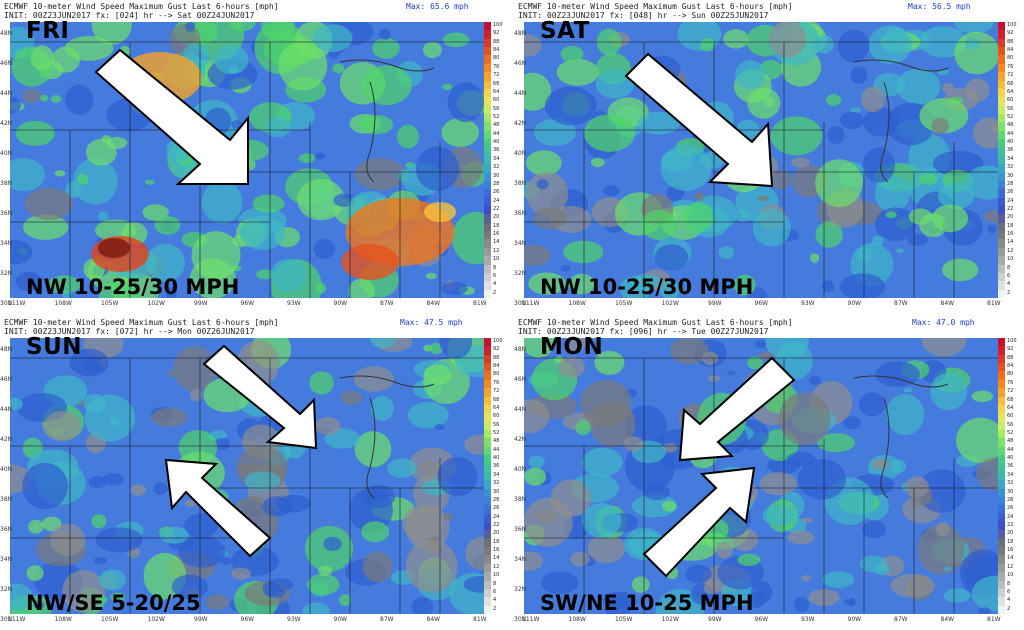  I want to click on latitude-label: 32N, so click(520, 589).